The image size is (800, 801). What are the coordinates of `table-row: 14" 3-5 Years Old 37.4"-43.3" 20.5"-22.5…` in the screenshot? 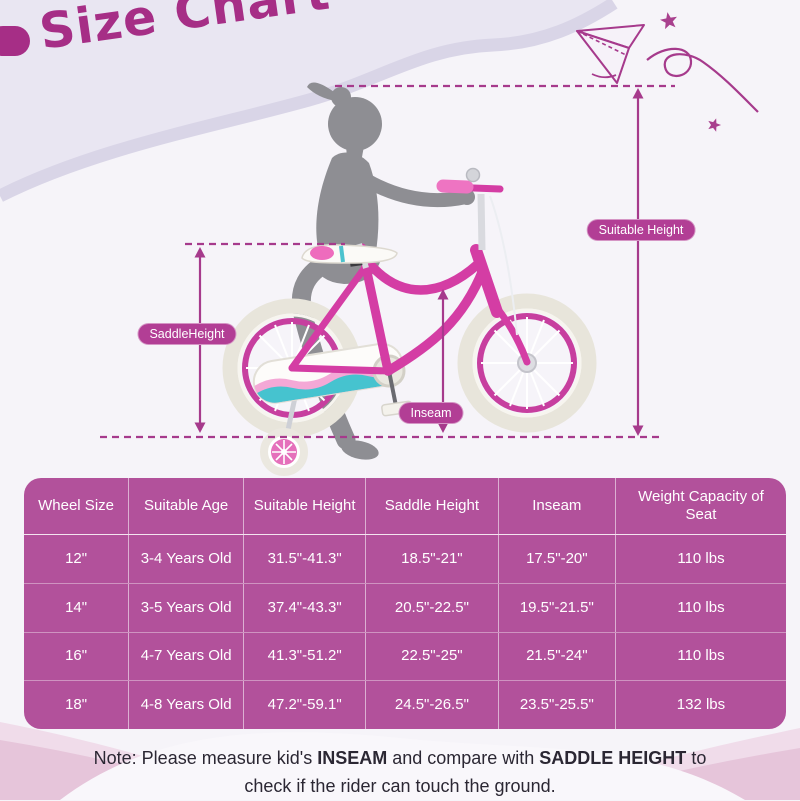 It's located at (405, 608).